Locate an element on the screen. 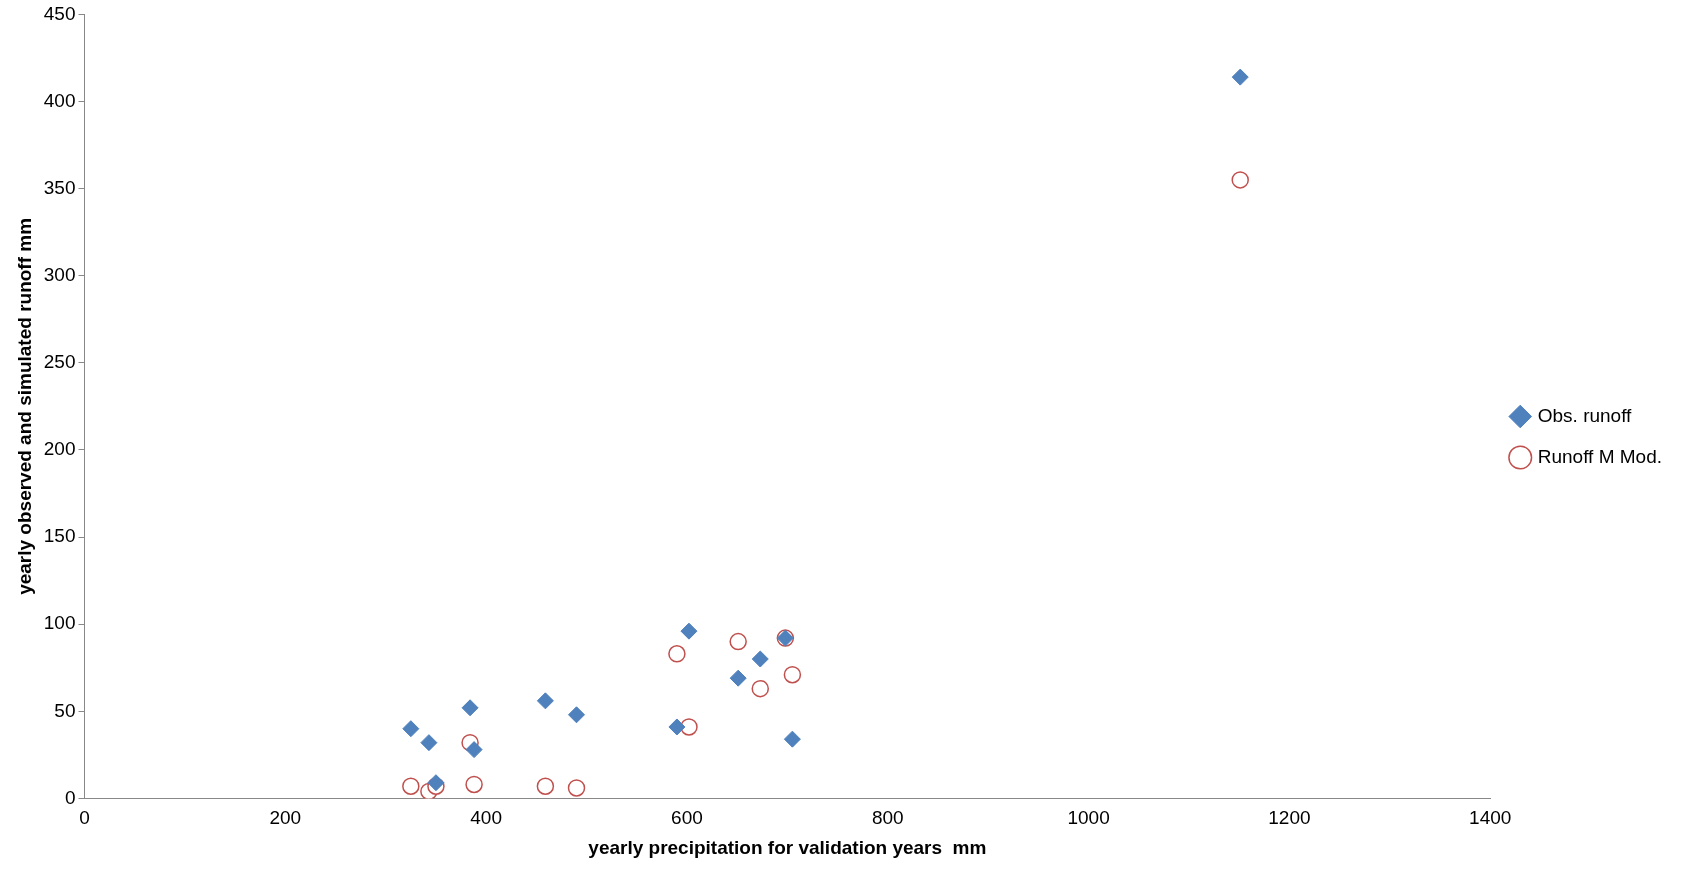  x-tick-label: 1400 is located at coordinates (1490, 818).